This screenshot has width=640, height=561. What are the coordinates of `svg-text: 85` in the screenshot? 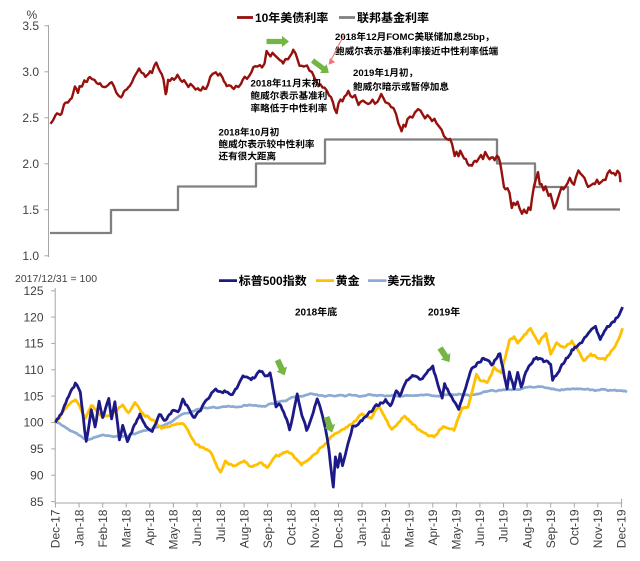 It's located at (37, 502).